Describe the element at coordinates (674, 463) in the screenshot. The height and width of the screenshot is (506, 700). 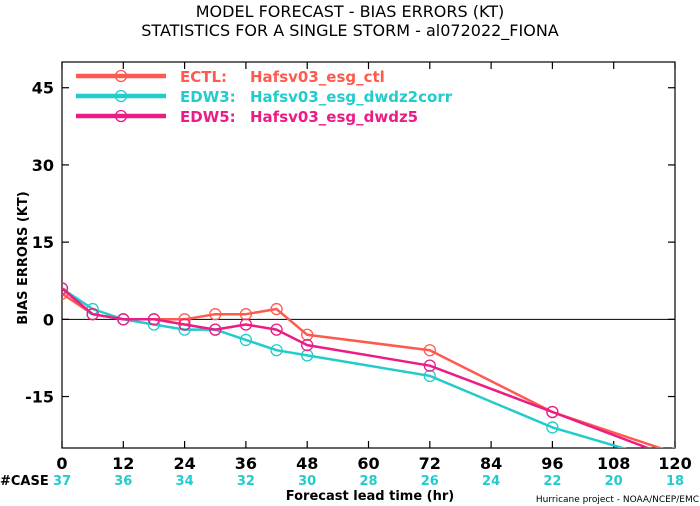
I see `x-tick-label: 120` at that location.